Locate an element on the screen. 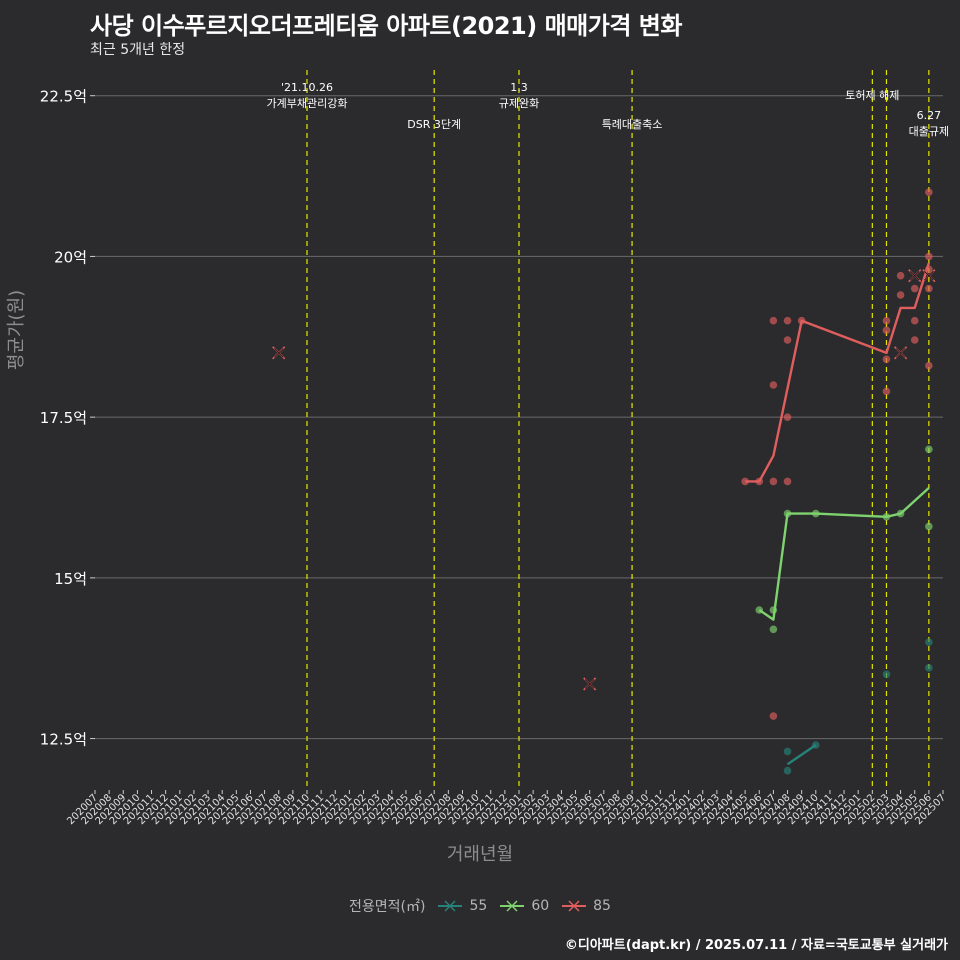 The width and height of the screenshot is (960, 960). chart-subtitle: 최근 5개년 한정 is located at coordinates (138, 50).